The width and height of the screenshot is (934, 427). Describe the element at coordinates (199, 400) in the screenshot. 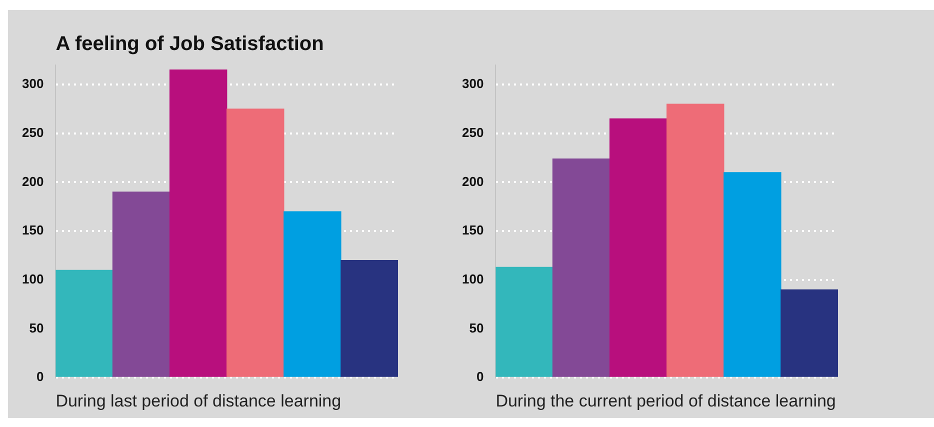

I see `x-axis-title: During last period of distance learning` at that location.